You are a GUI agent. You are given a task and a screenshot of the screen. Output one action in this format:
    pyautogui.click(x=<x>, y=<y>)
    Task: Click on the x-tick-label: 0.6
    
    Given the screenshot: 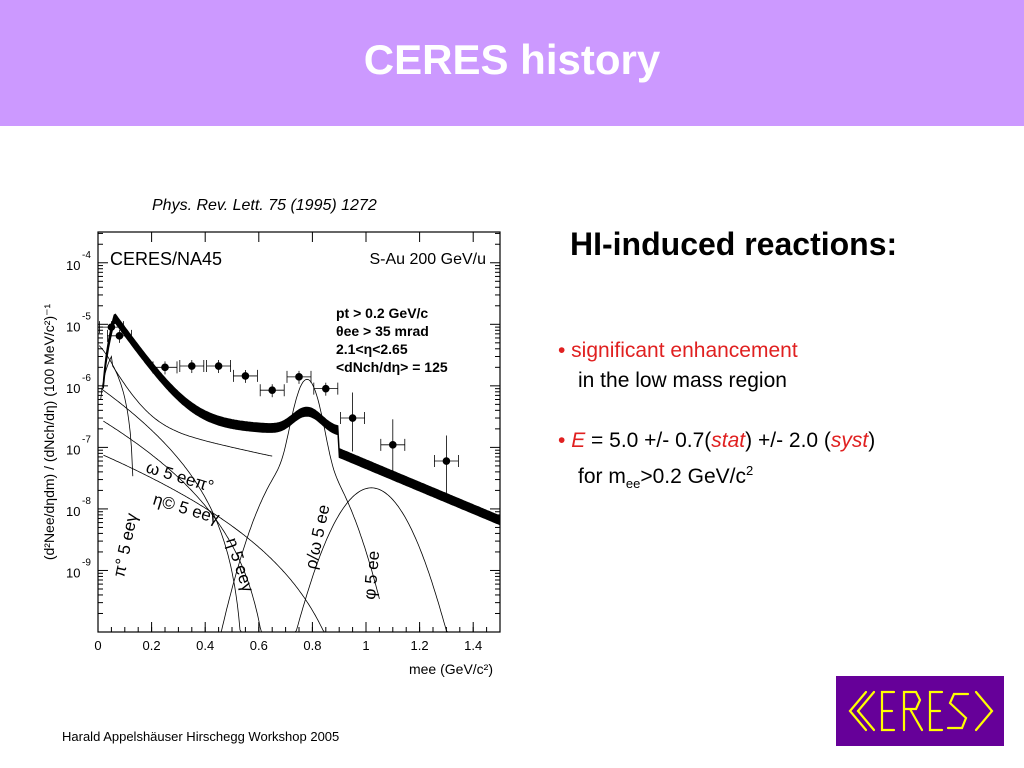 What is the action you would take?
    pyautogui.click(x=259, y=645)
    